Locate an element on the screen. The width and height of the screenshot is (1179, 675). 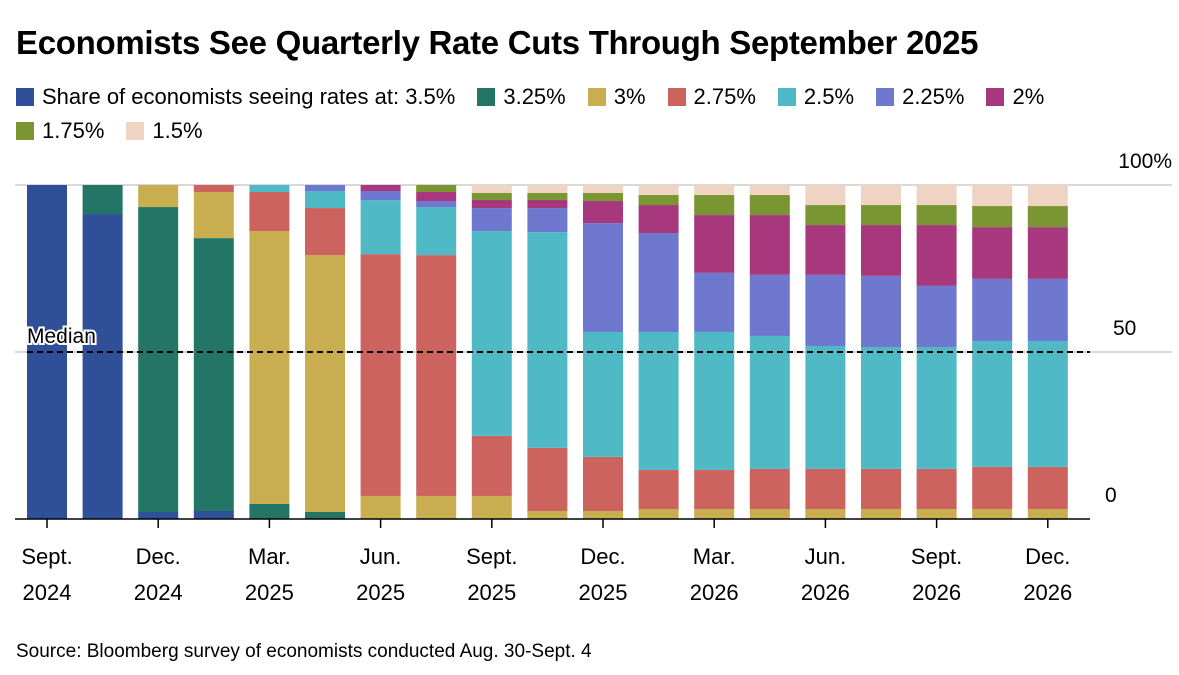
legend-item: 2.75% is located at coordinates (711, 97).